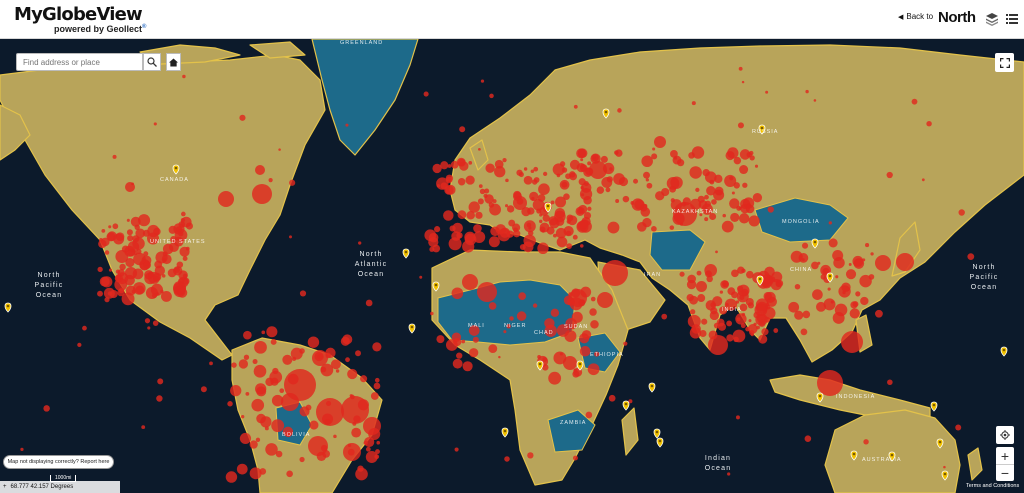 The image size is (1024, 493). I want to click on fullscreen-icon, so click(1004, 62).